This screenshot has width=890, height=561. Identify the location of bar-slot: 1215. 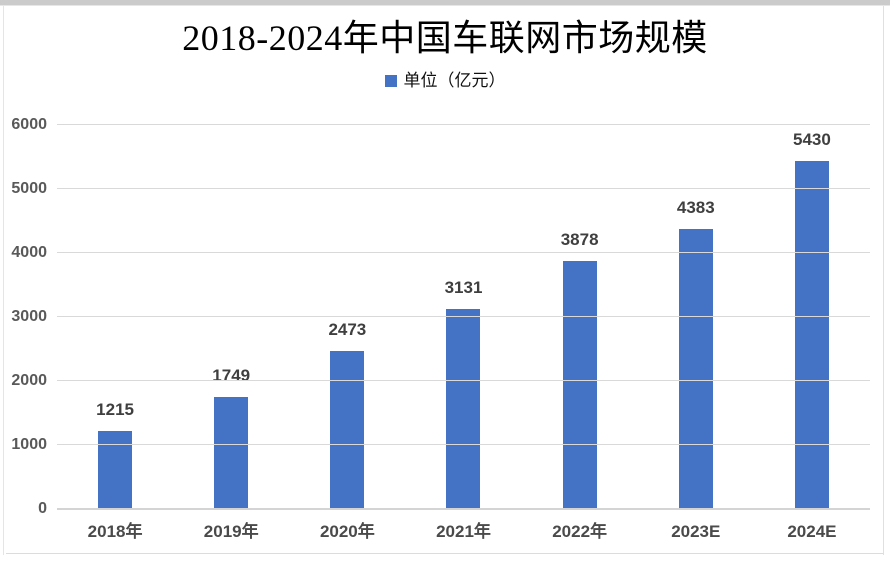
(115, 317).